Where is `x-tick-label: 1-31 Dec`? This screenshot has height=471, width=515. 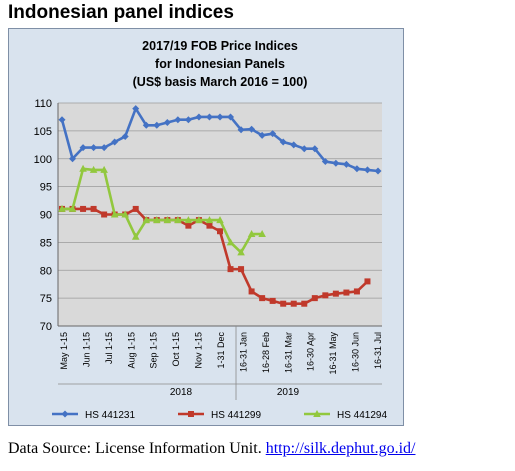
x-tick-label: 1-31 Dec is located at coordinates (221, 350).